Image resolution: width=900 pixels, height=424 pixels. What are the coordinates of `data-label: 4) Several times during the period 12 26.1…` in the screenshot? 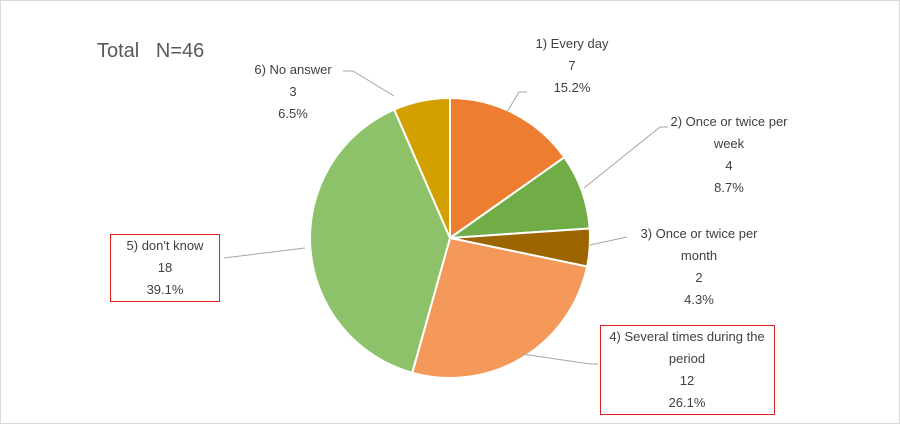 It's located at (687, 370).